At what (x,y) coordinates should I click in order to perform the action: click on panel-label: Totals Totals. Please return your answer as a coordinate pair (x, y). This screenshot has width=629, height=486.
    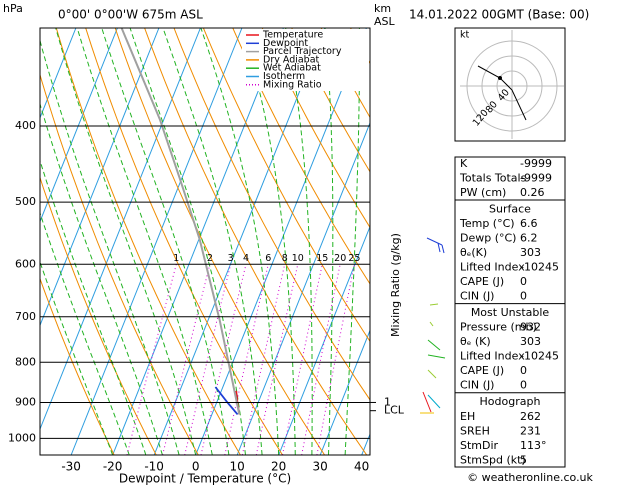
    Looking at the image, I should click on (493, 178).